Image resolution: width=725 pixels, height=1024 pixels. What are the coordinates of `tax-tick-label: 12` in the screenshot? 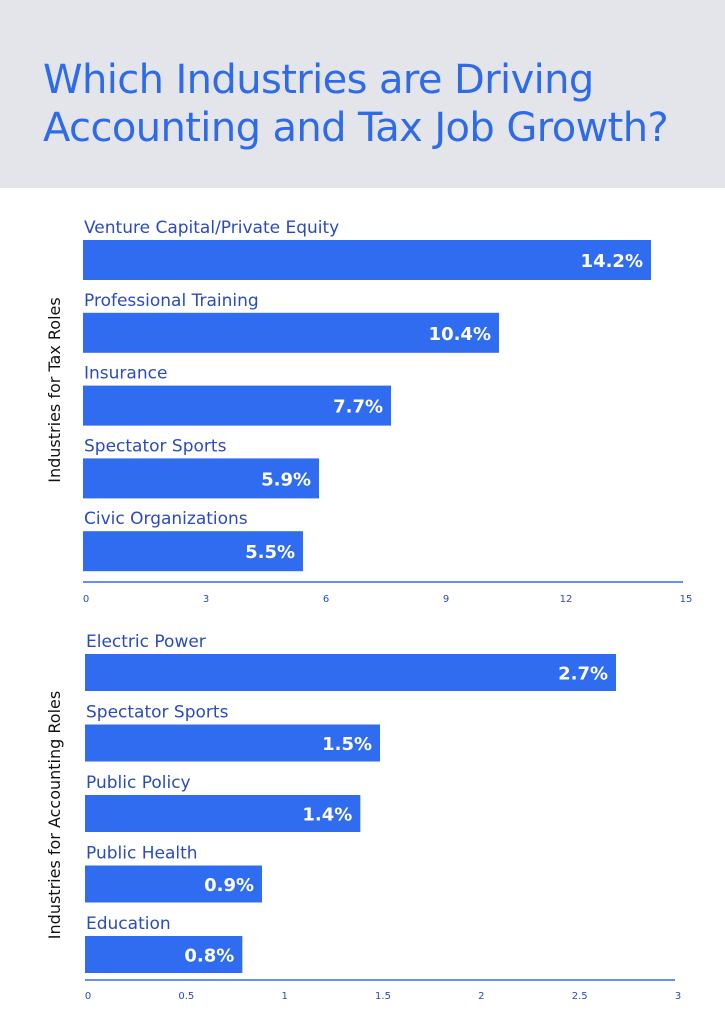 It's located at (566, 599).